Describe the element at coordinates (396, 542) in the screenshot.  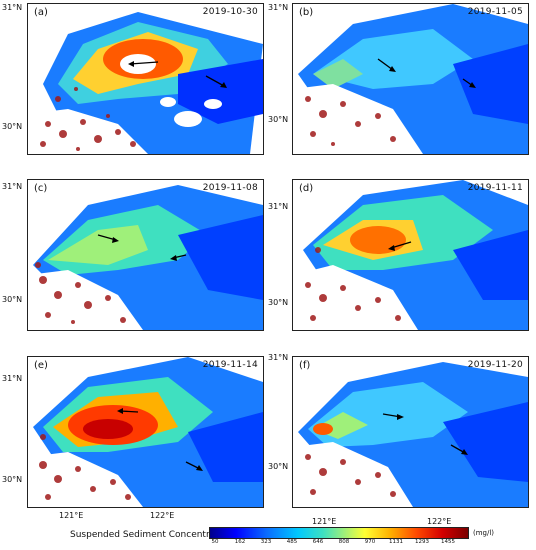
I see `colorbar-tick: 1131` at that location.